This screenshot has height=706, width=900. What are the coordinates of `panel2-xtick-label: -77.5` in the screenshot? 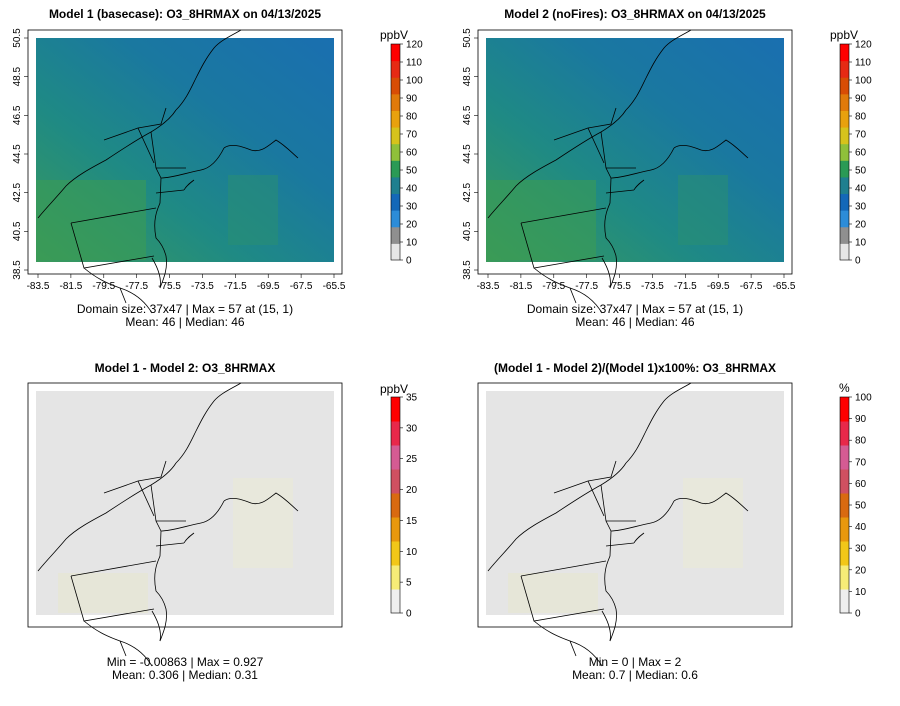 It's located at (586, 286).